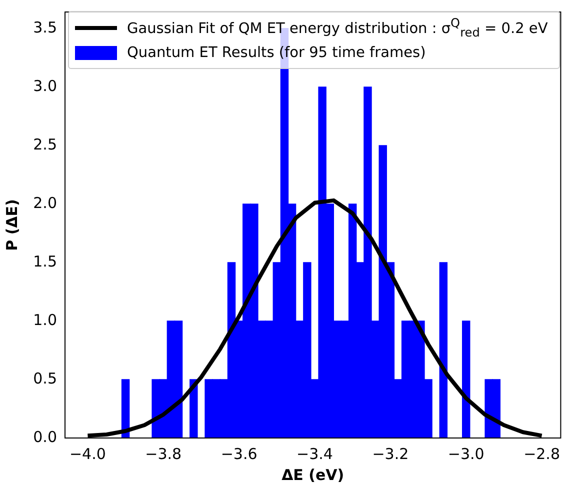  Describe the element at coordinates (45, 261) in the screenshot. I see `y-tick-label: 1.5` at that location.